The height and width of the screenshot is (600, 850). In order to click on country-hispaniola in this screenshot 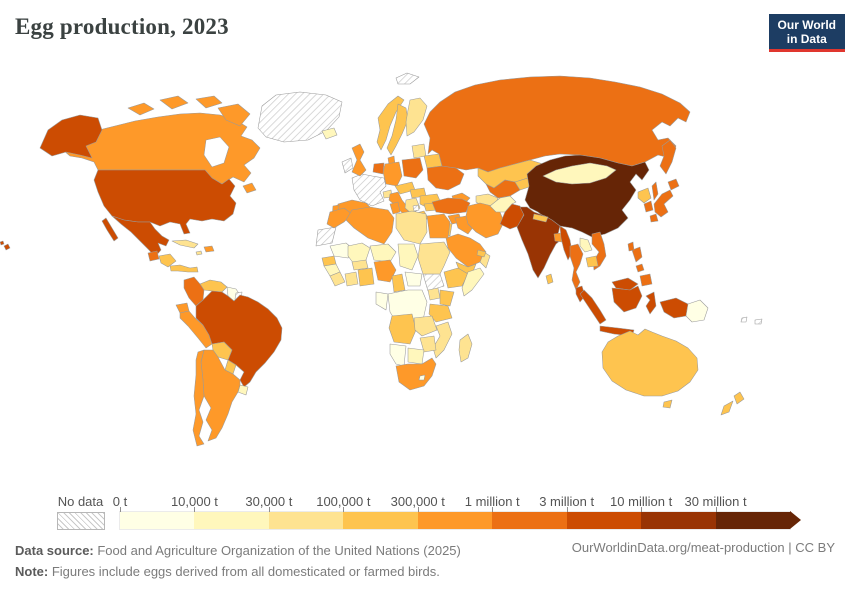, I will do `click(209, 249)`.